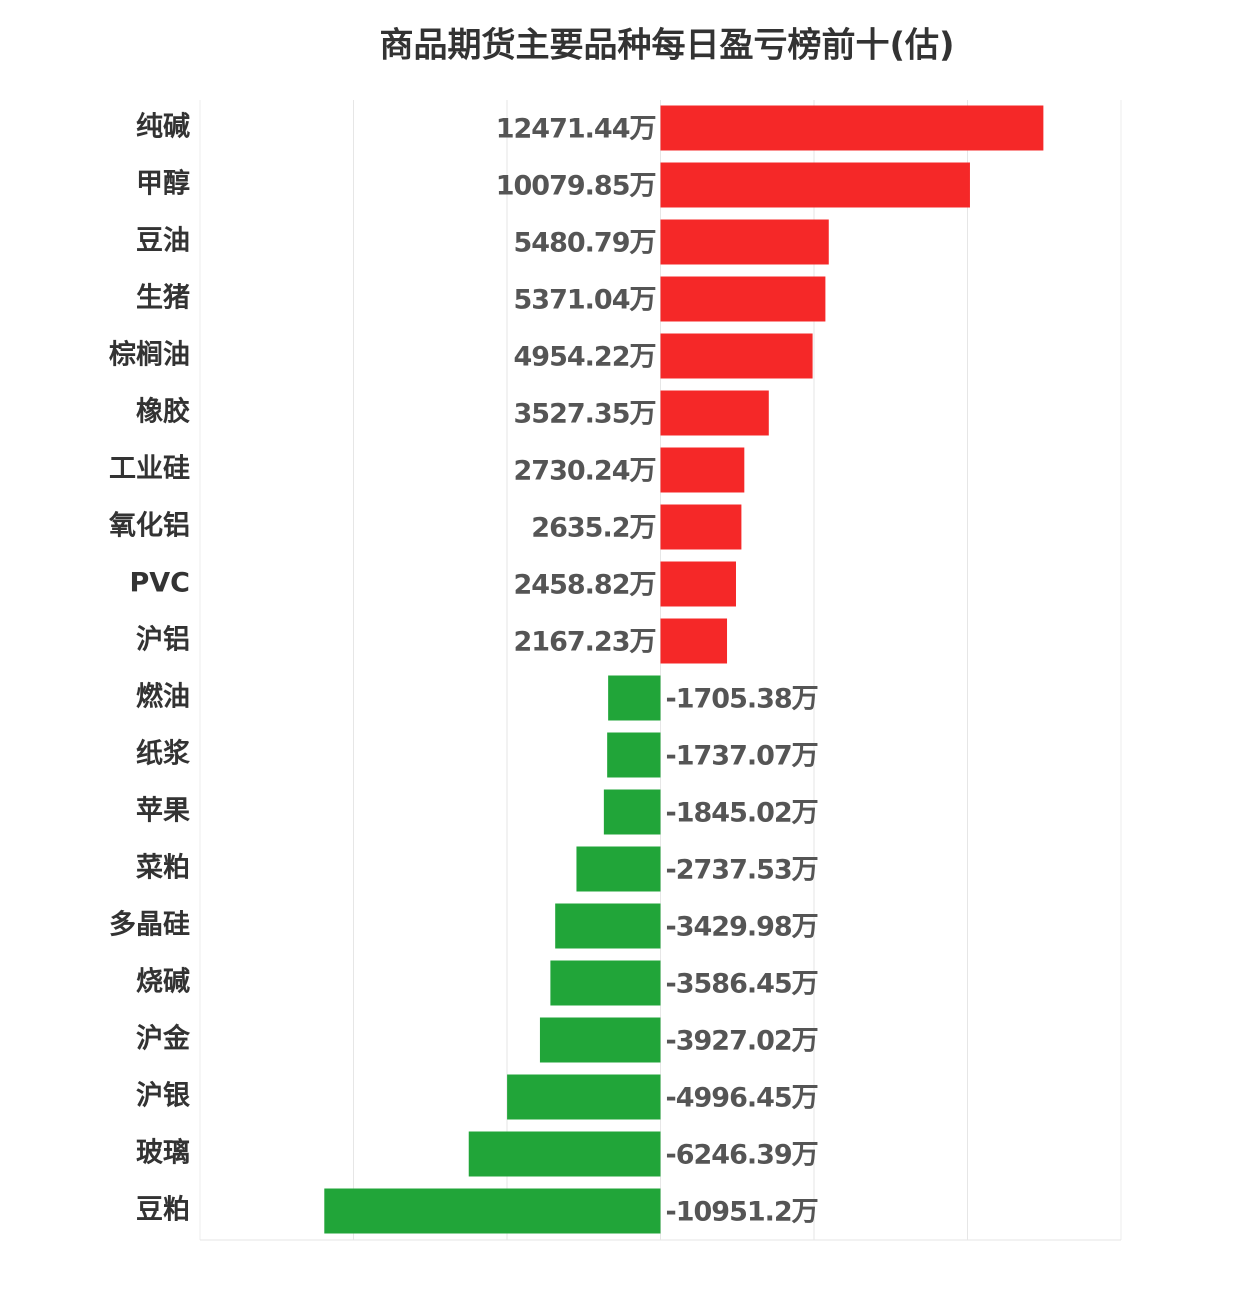 The width and height of the screenshot is (1246, 1300). I want to click on category-label: 沪铝, so click(163, 640).